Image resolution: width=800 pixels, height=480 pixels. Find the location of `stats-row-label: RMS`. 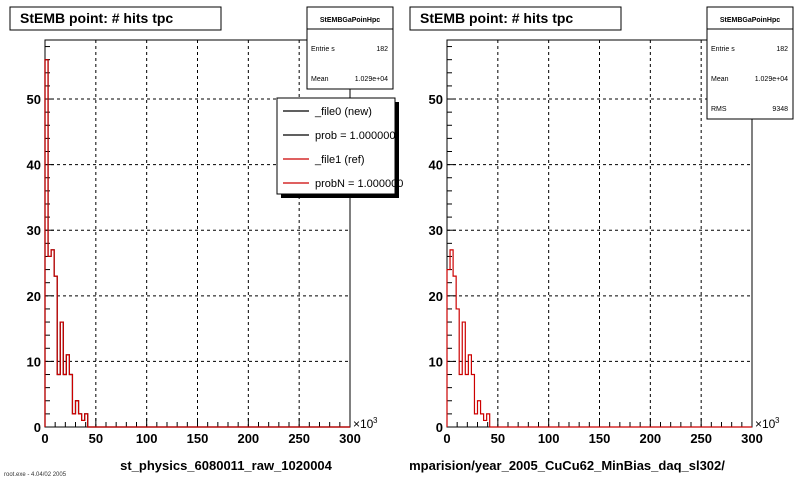

stats-row-label: RMS is located at coordinates (719, 109).